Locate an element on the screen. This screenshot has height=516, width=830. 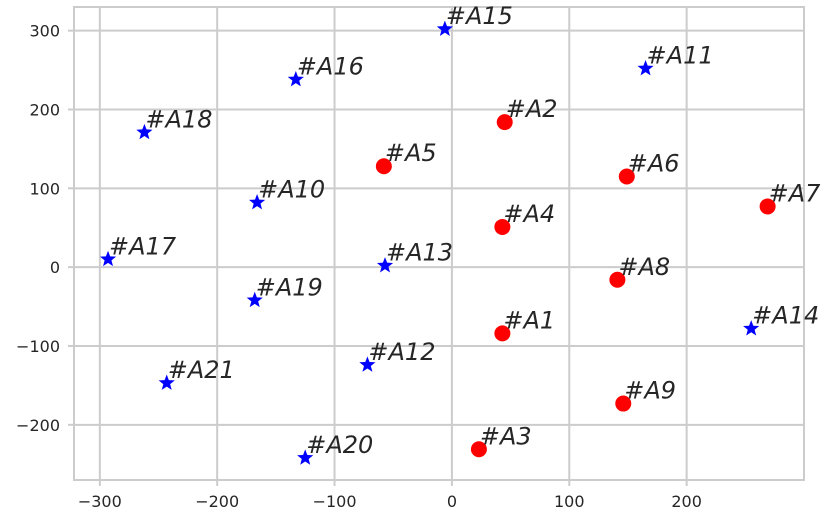
point-label: #A12 is located at coordinates (401, 352).